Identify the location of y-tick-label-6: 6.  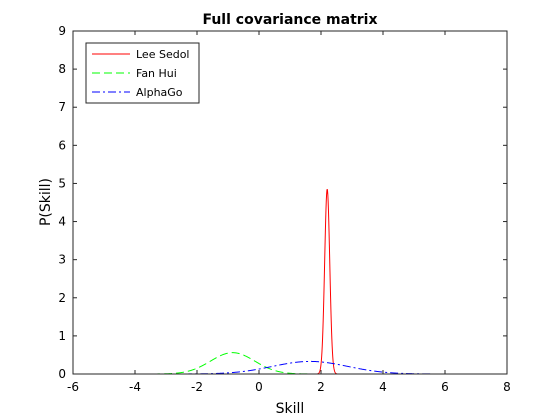
(62, 145).